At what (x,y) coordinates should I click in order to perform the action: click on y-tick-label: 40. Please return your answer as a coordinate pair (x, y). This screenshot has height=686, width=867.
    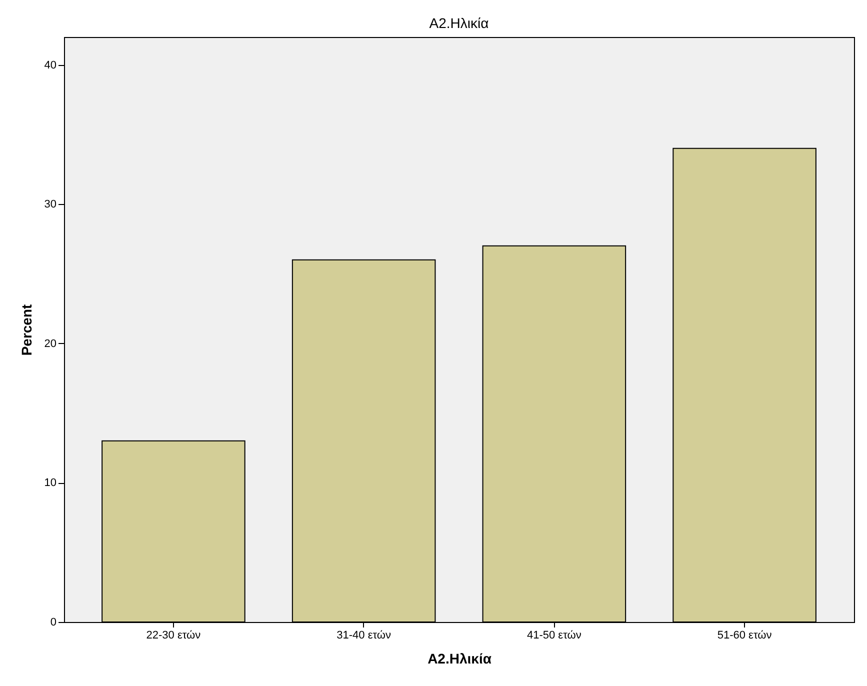
    Looking at the image, I should click on (50, 65).